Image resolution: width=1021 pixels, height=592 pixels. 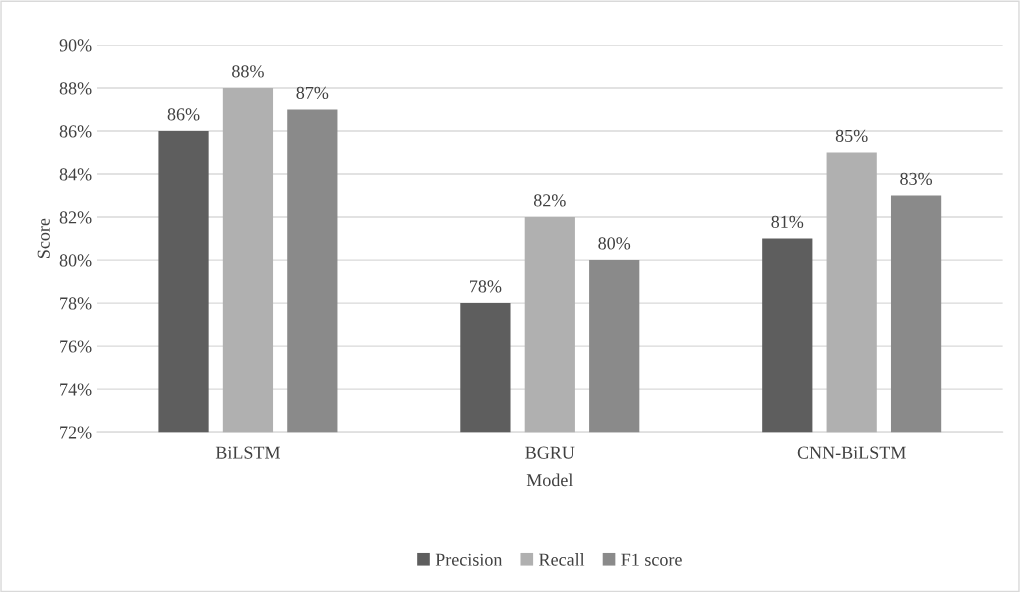 What do you see at coordinates (76, 303) in the screenshot?
I see `y-tick-label: 78%` at bounding box center [76, 303].